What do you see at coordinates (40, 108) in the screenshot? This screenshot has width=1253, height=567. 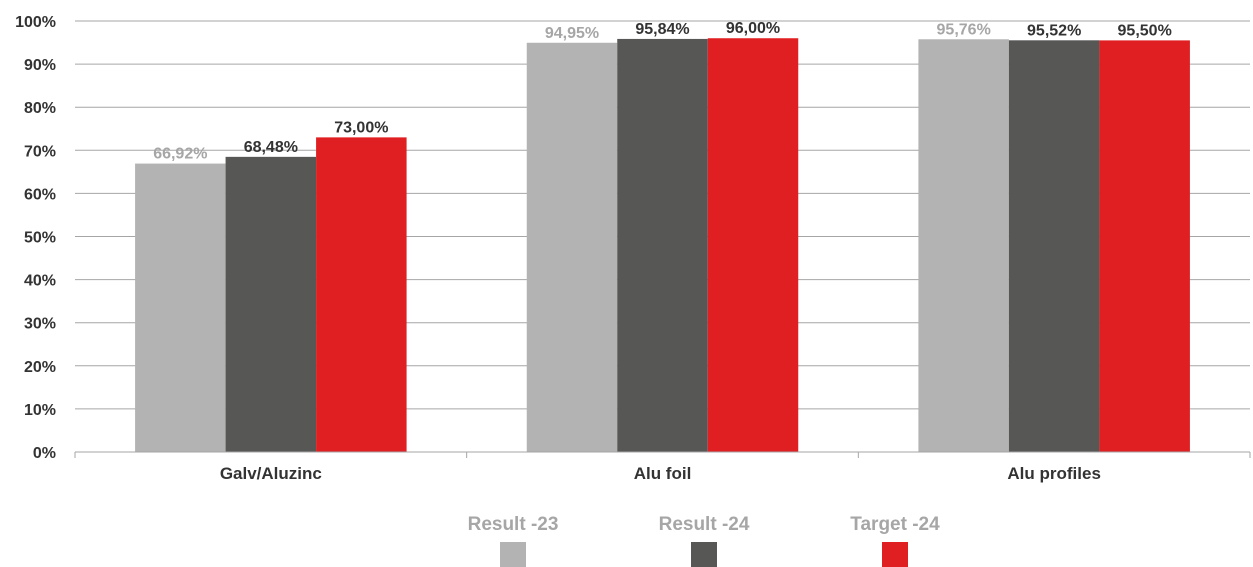 I see `y-tick-label: 80%` at bounding box center [40, 108].